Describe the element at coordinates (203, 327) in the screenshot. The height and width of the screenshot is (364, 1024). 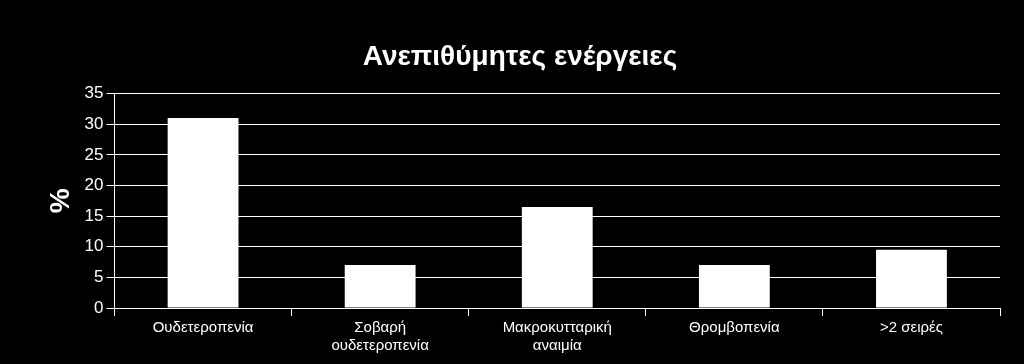
I see `x-tick-label: Ουδετεροπενία` at that location.